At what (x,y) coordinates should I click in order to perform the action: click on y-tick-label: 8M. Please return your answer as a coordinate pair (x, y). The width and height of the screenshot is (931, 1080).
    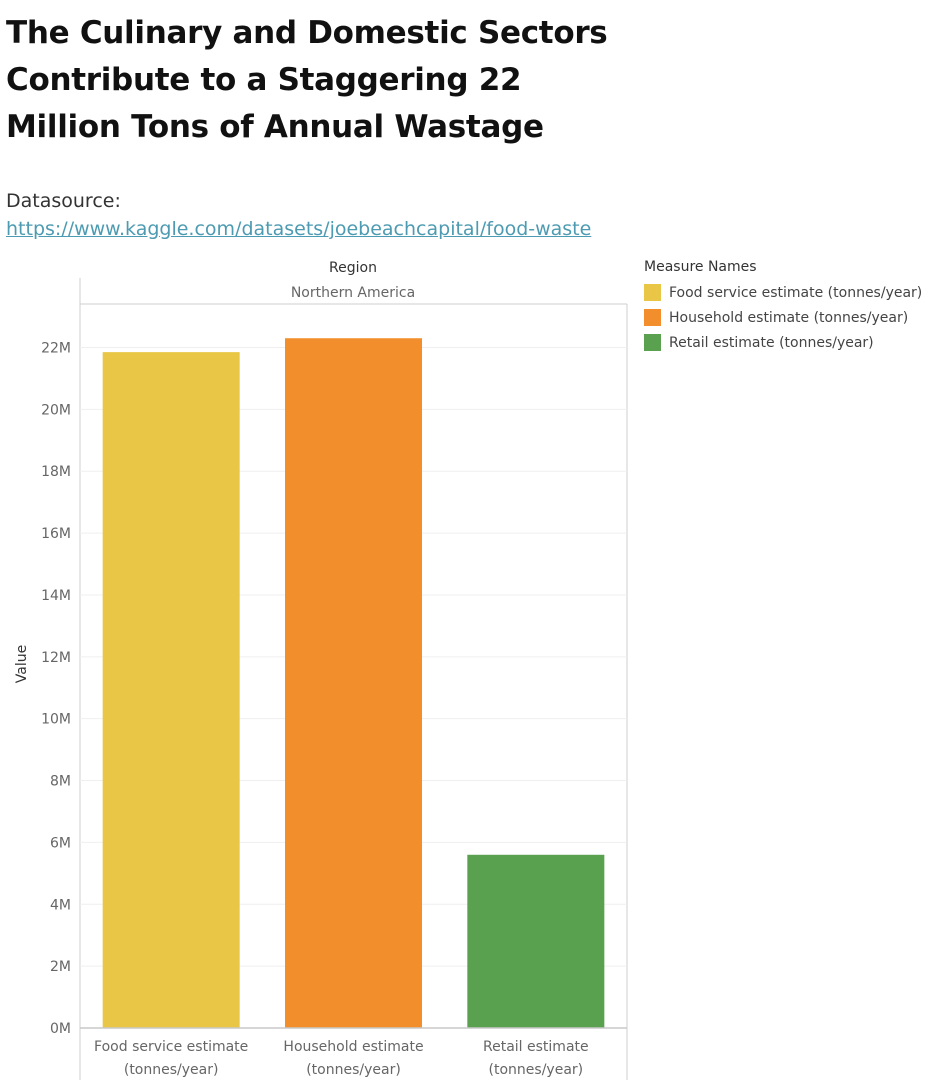
    Looking at the image, I should click on (60, 782).